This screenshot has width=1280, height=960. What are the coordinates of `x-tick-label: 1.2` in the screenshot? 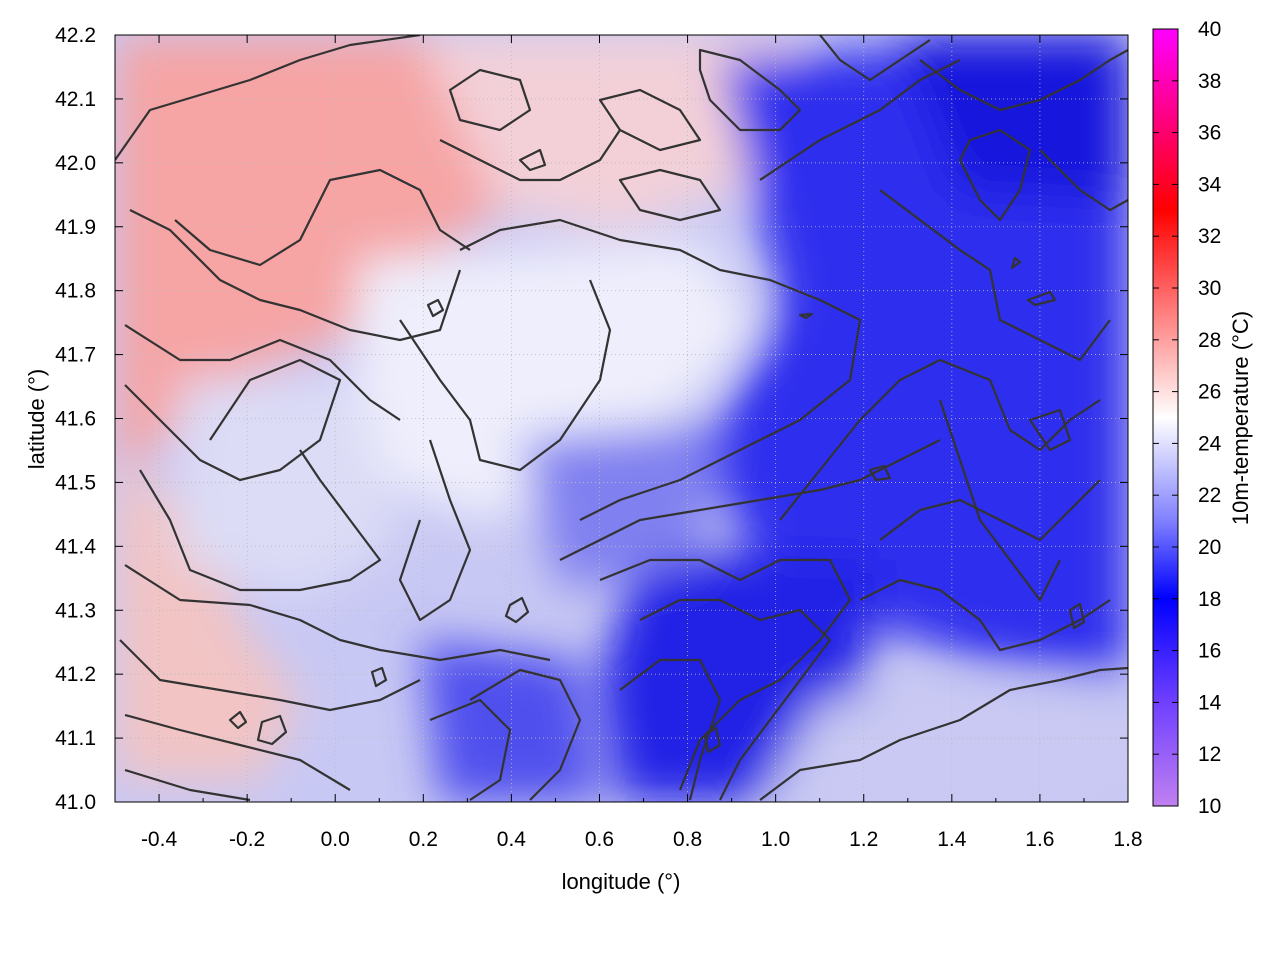 It's located at (863, 839).